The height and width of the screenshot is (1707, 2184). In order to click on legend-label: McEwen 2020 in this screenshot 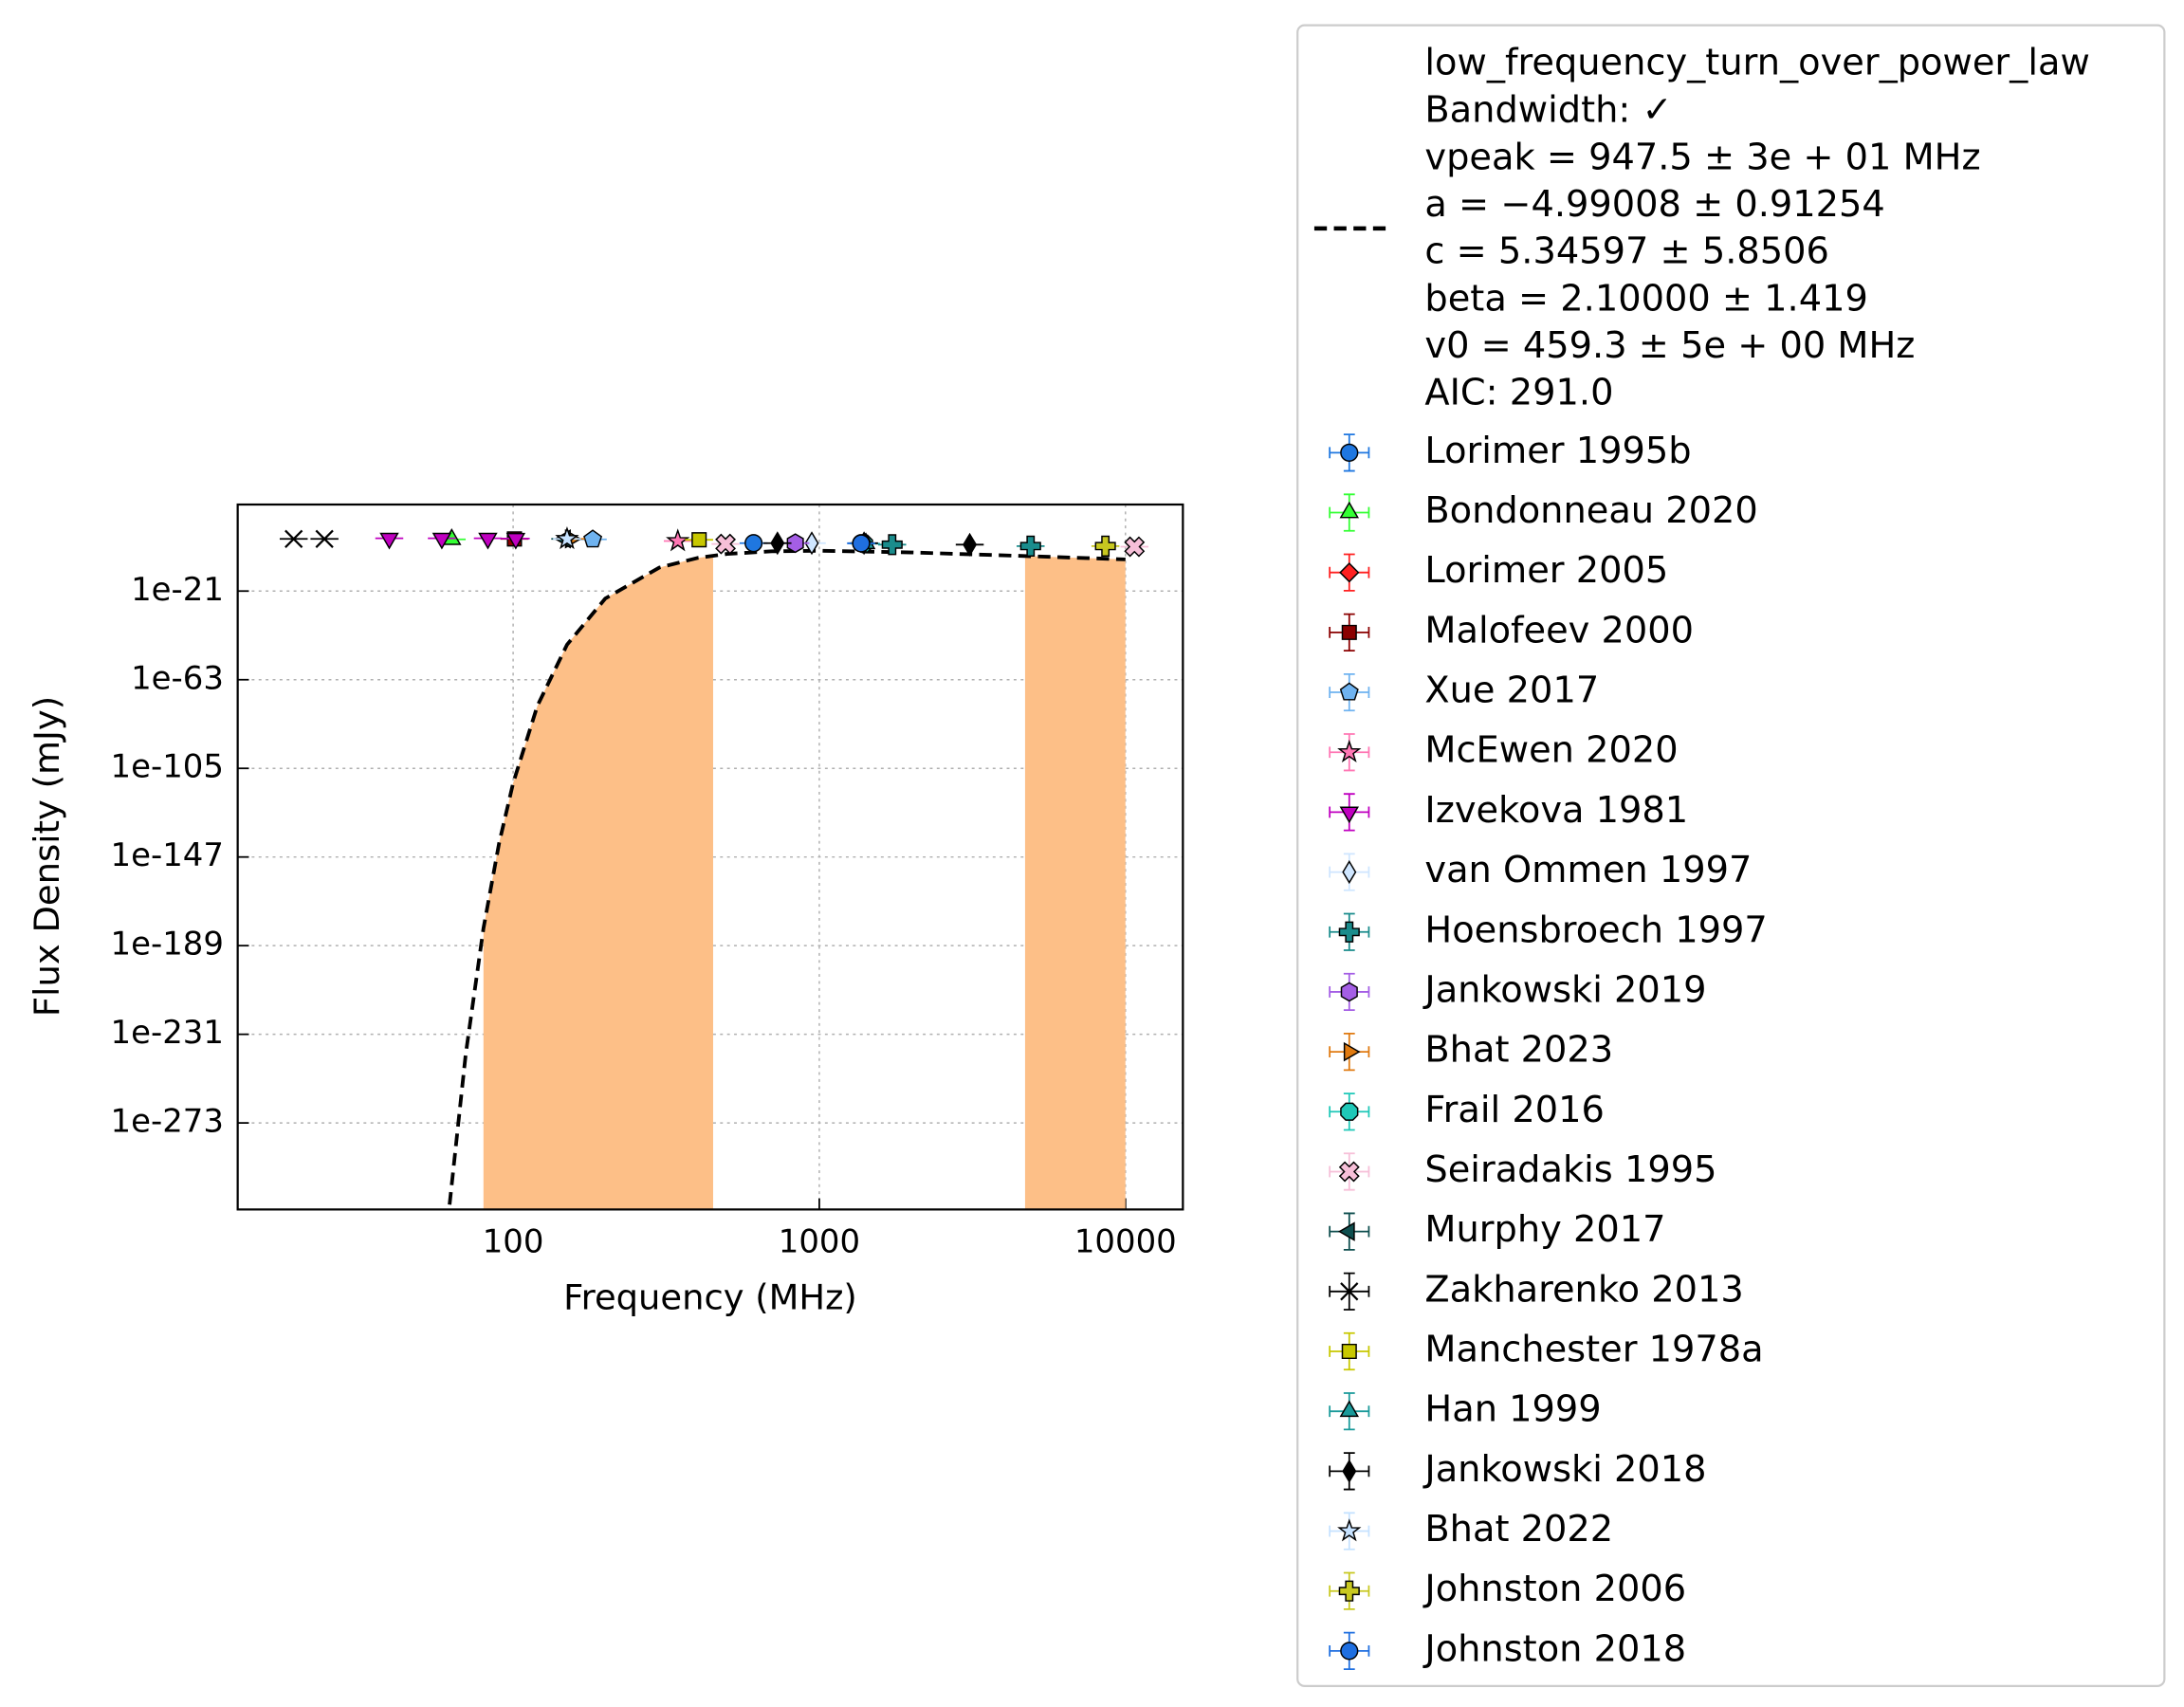, I will do `click(1551, 750)`.